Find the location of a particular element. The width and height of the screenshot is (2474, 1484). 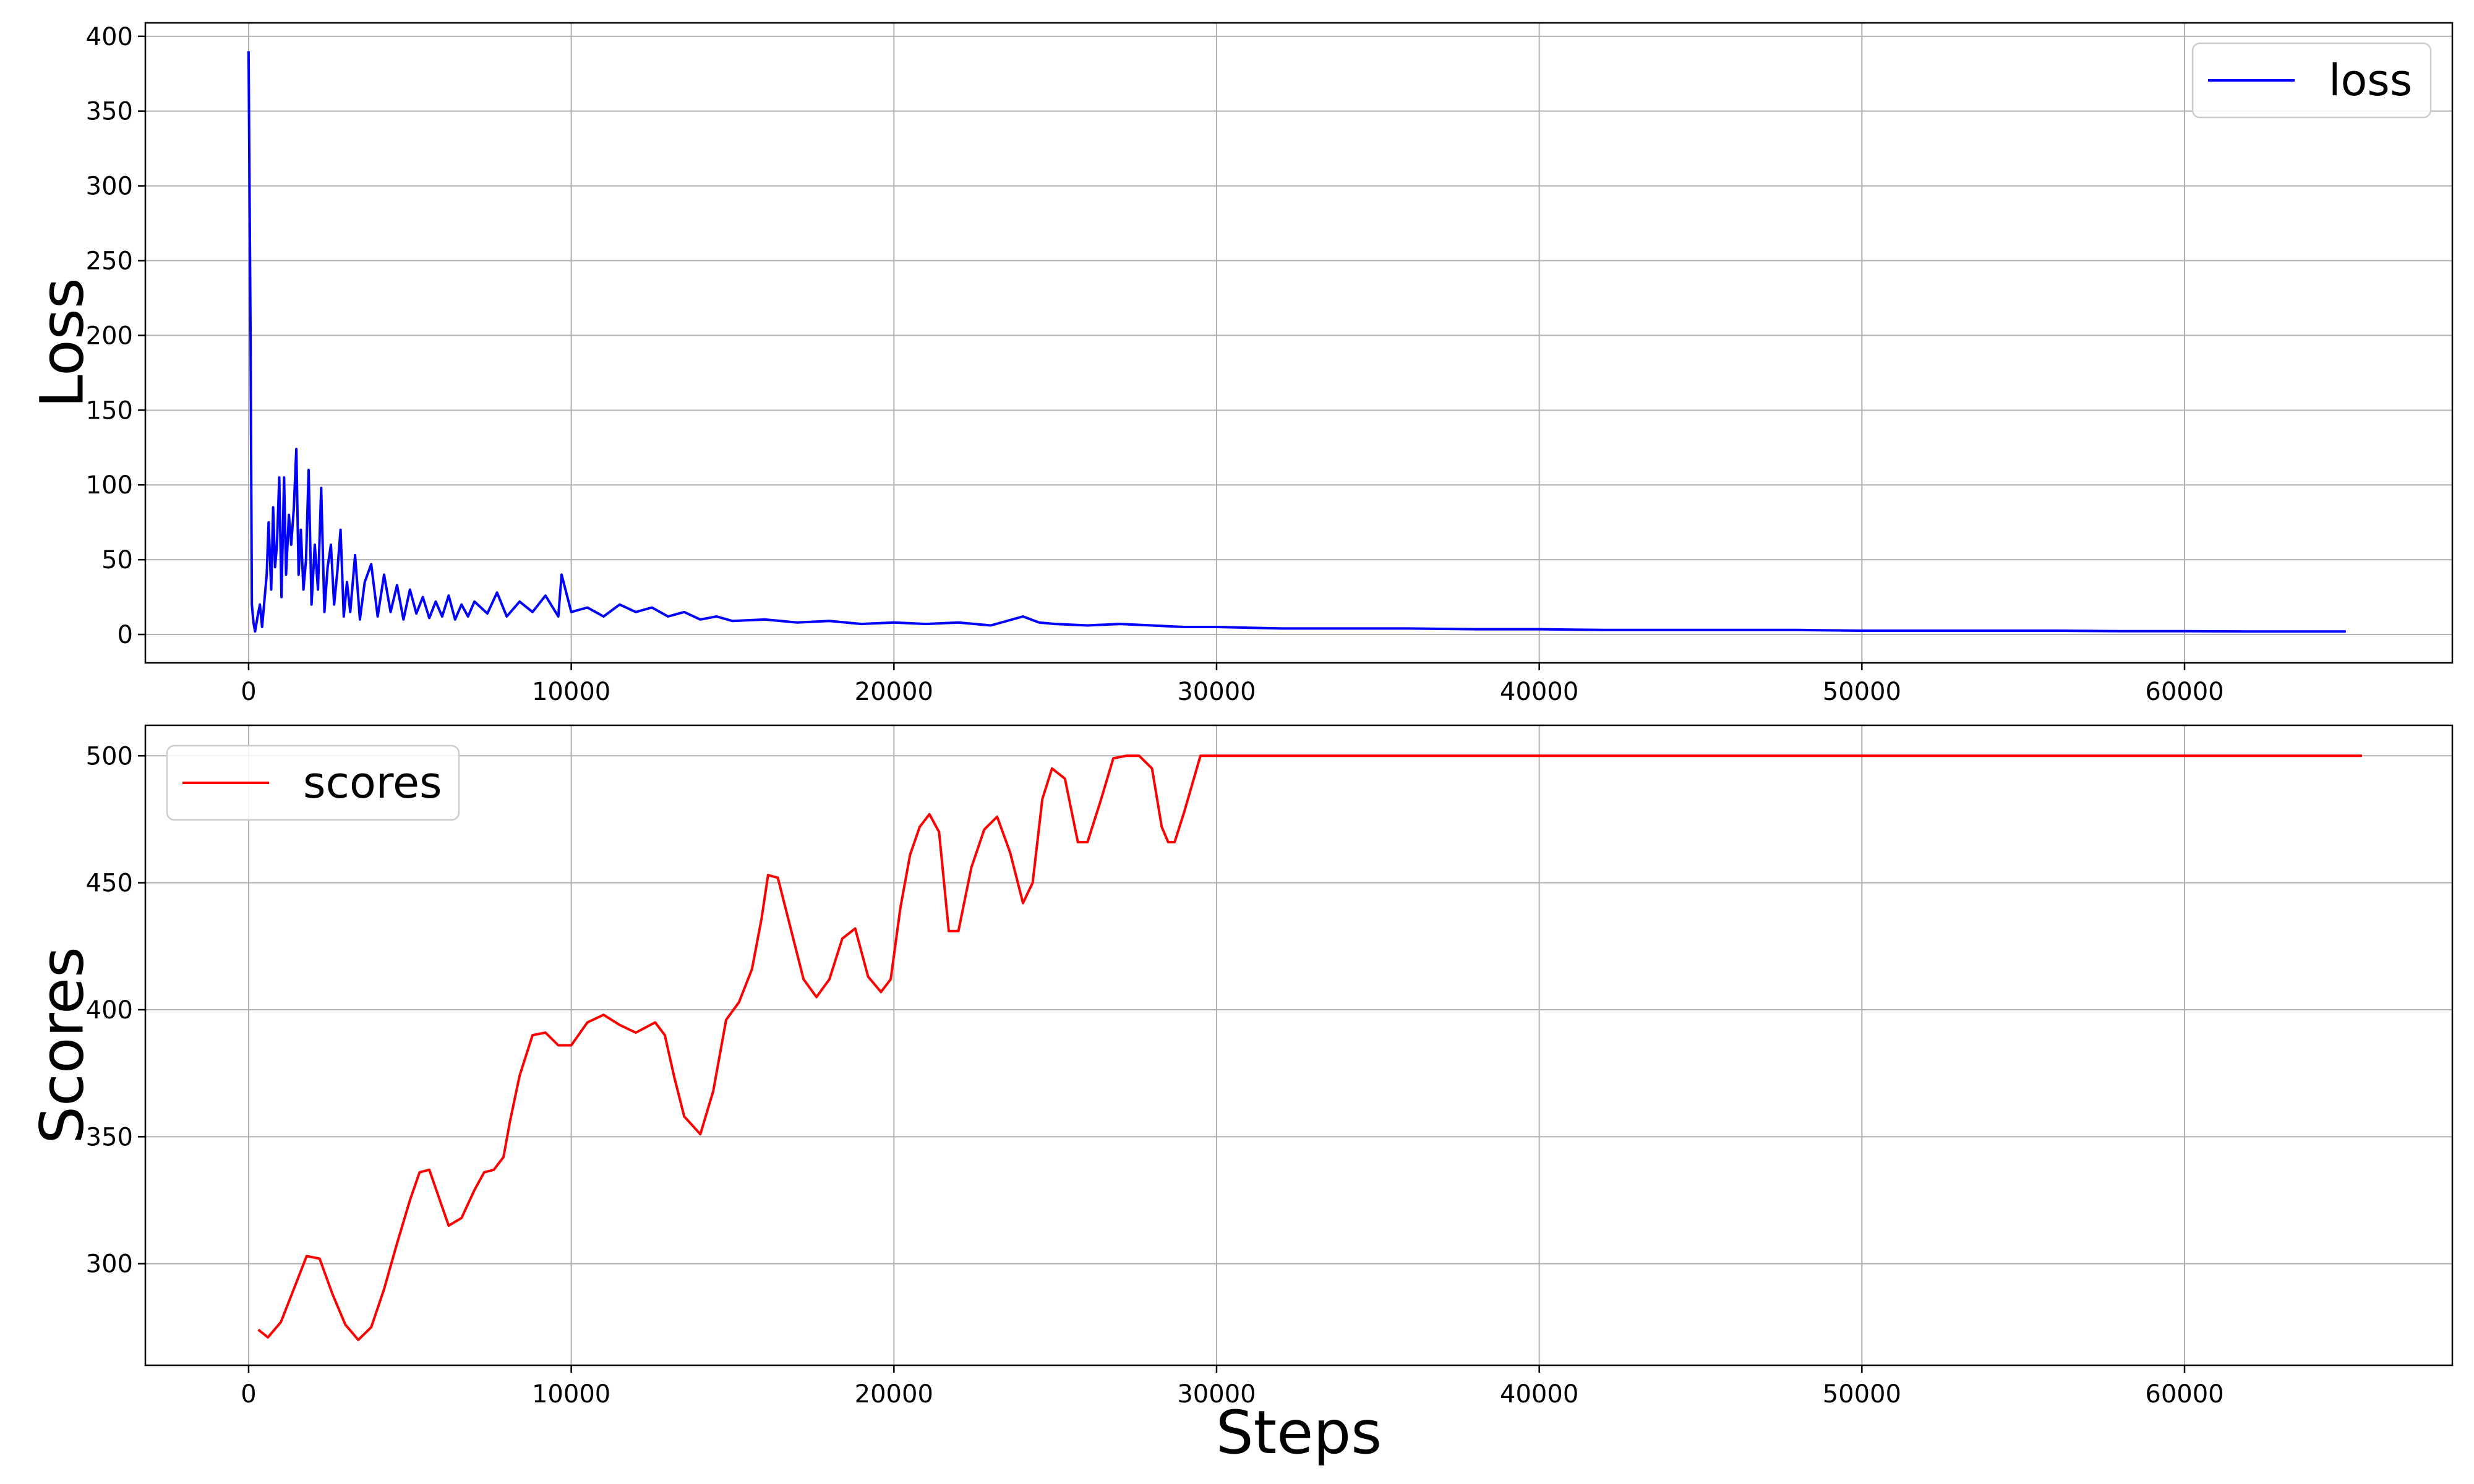

loss-x-ticks: 0 10000 20000 30000 40000 50000 60000 is located at coordinates (1232, 684).